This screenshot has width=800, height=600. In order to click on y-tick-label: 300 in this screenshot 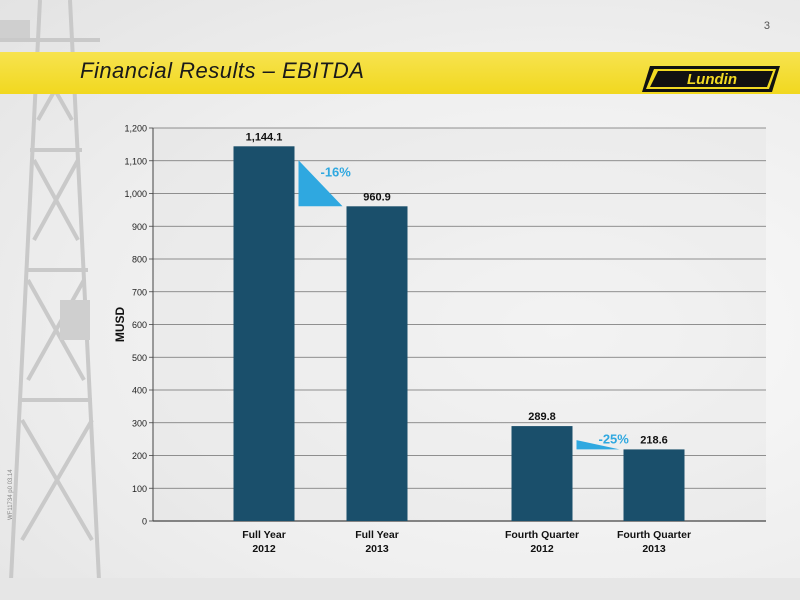, I will do `click(139, 423)`.